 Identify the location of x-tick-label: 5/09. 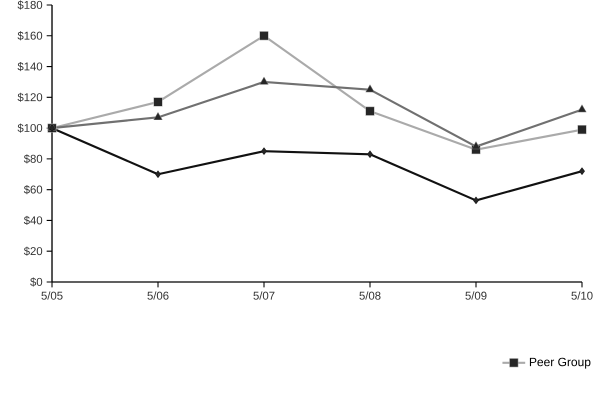
(475, 295).